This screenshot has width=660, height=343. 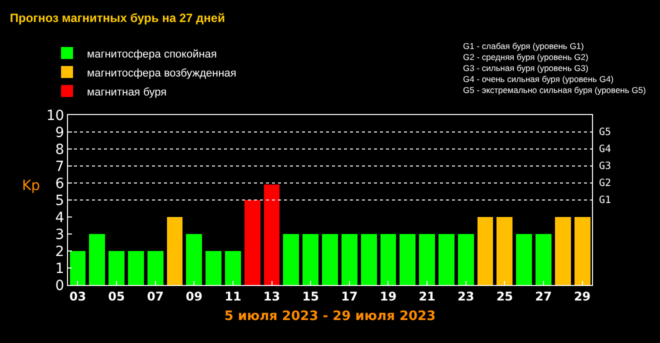 I want to click on y-axis-title: Kp, so click(x=31, y=186).